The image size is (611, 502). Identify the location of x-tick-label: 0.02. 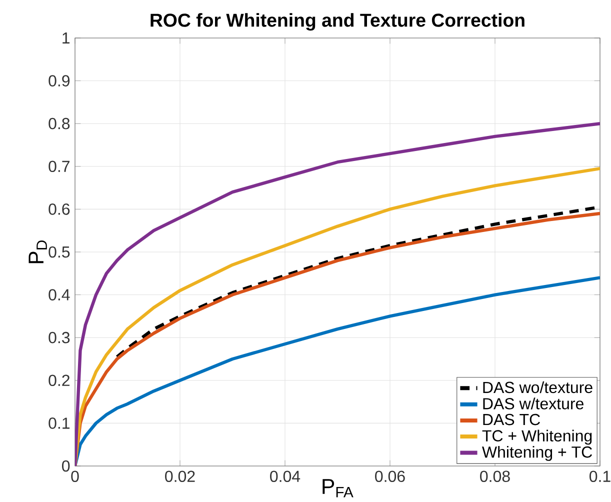
(180, 476).